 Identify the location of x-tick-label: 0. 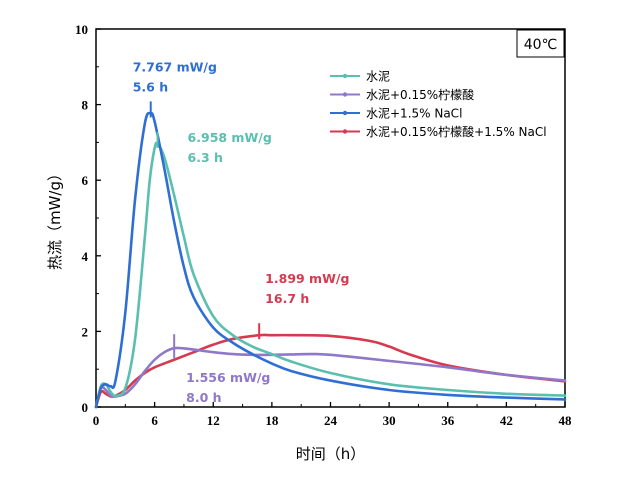
(96, 420).